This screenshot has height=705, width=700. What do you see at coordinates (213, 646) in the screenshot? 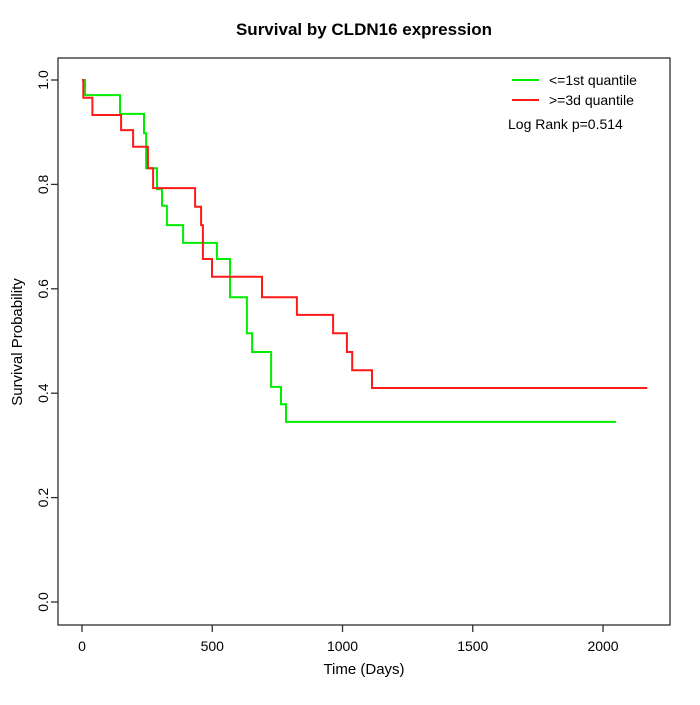
I see `x-tick-label: 500` at bounding box center [213, 646].